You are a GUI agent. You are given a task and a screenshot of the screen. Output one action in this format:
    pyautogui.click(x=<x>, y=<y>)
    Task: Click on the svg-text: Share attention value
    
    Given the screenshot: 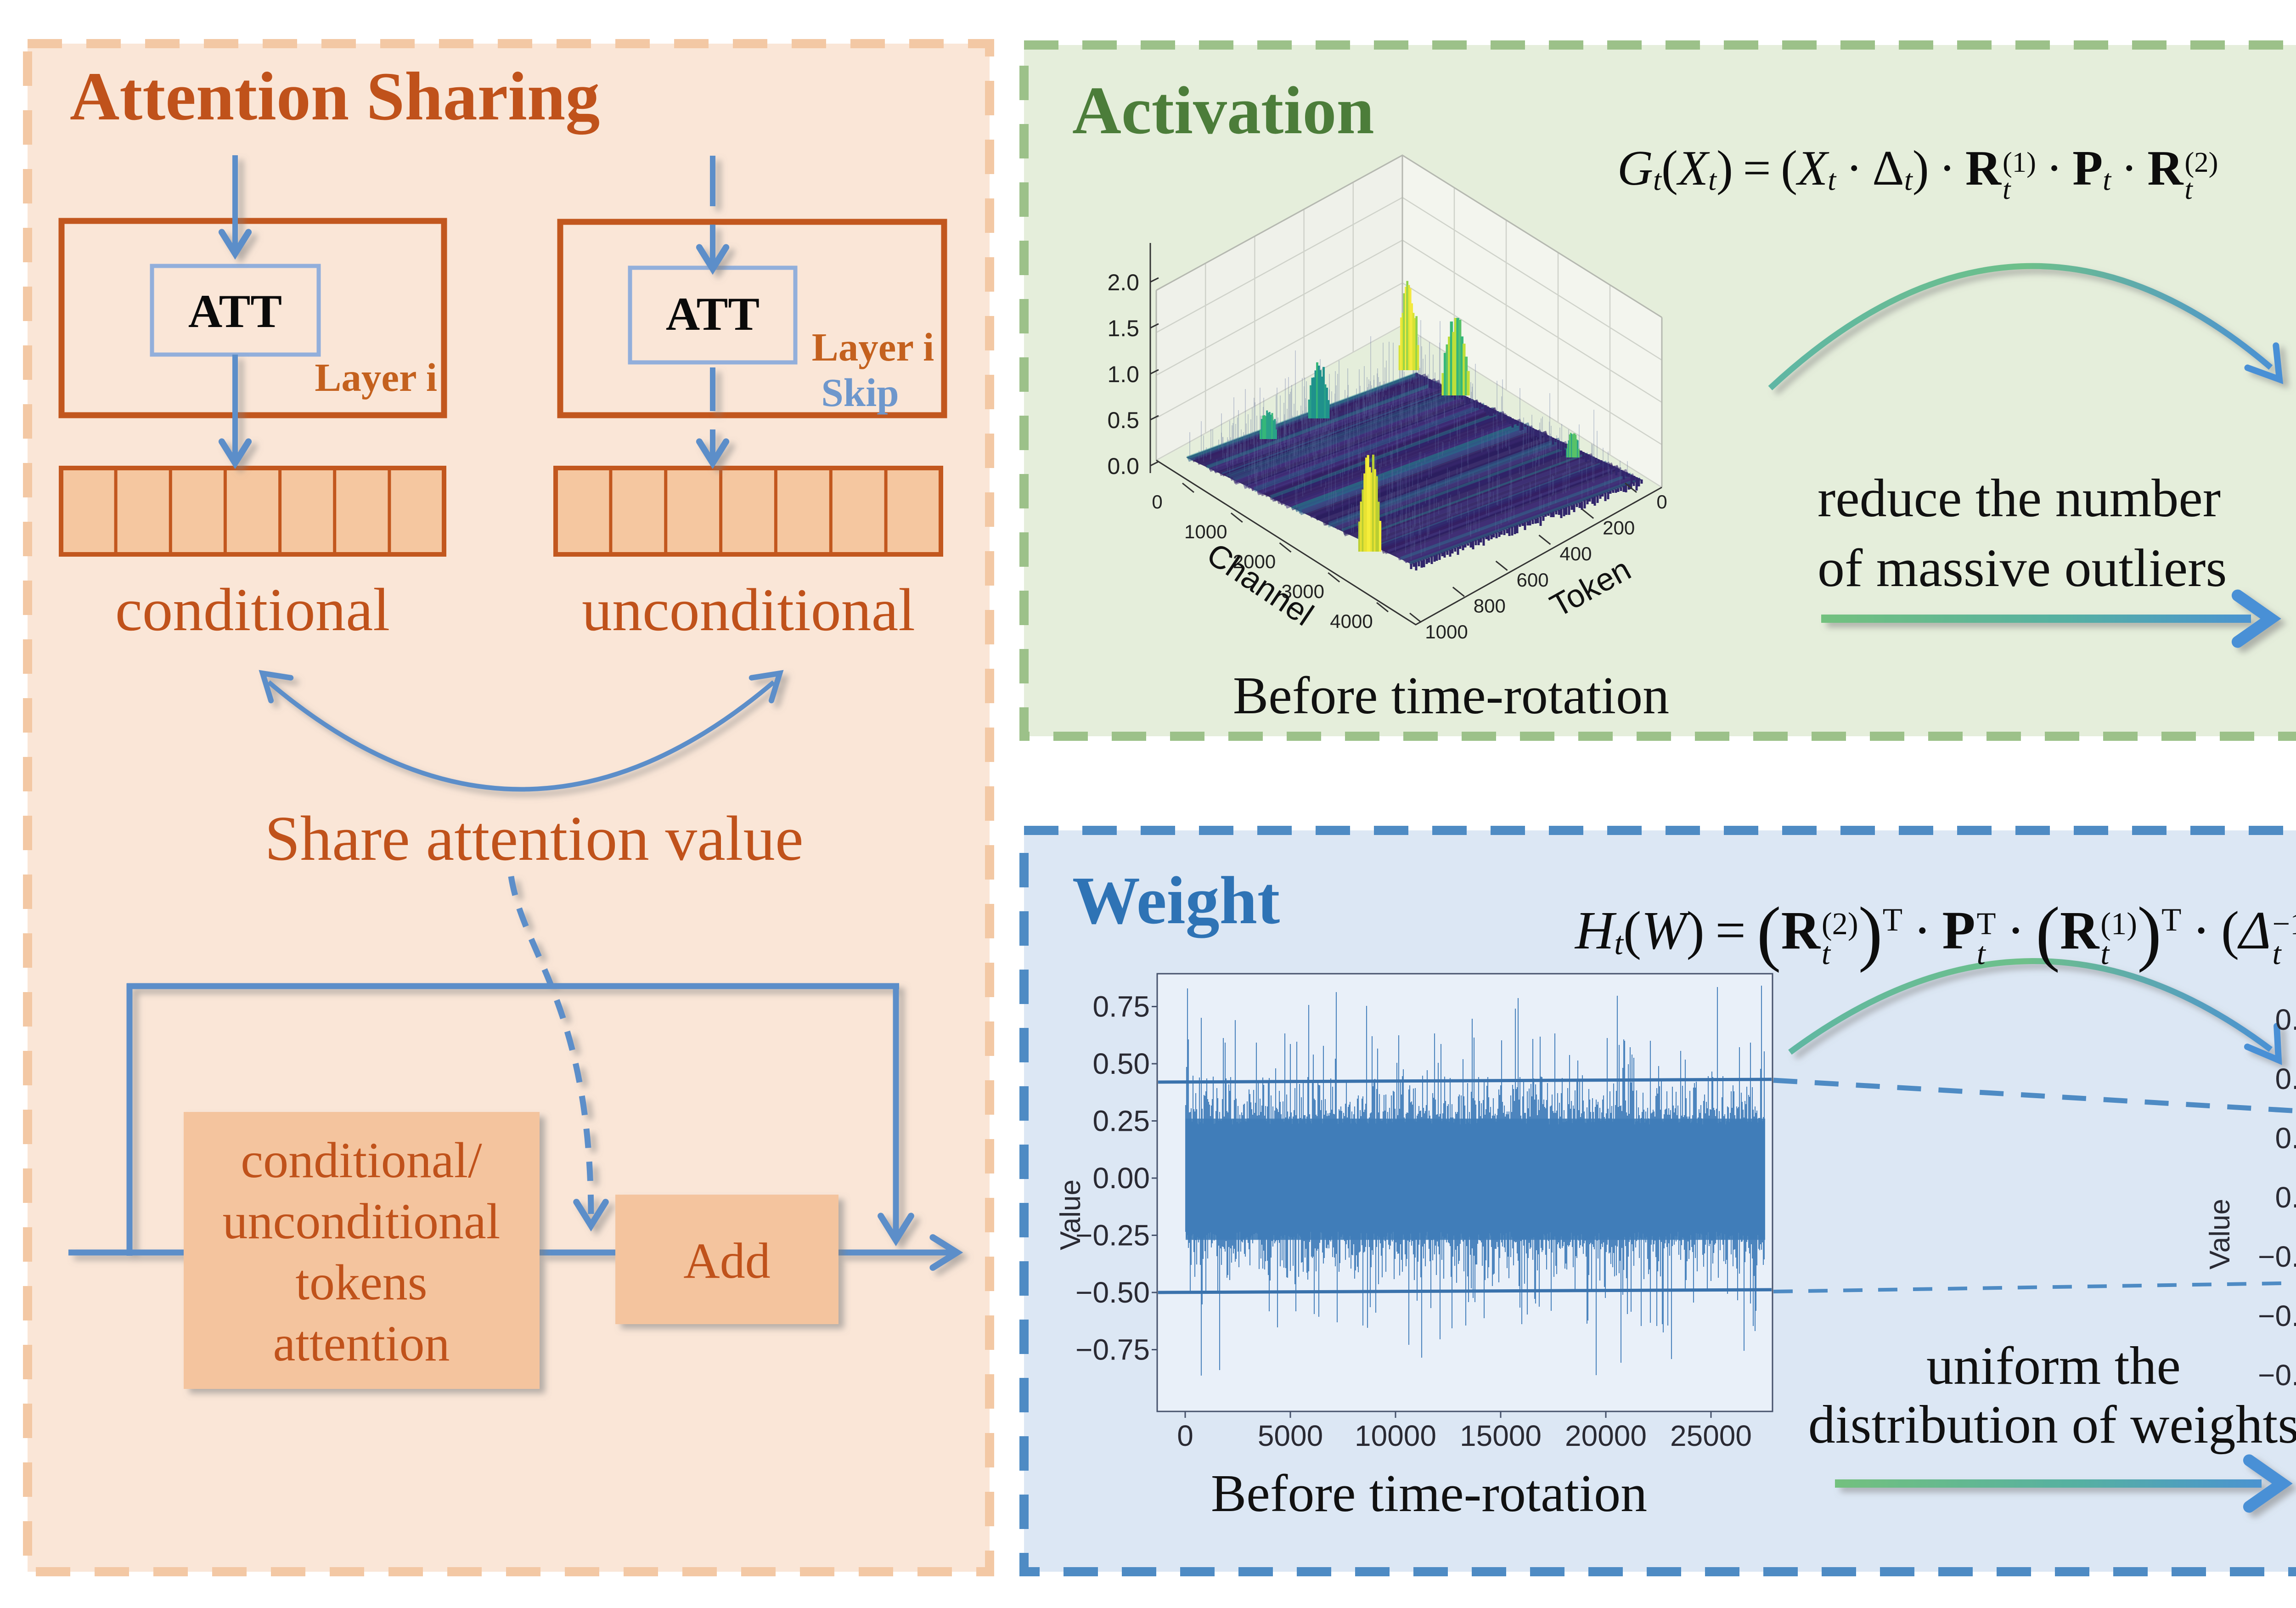 What is the action you would take?
    pyautogui.click(x=533, y=838)
    